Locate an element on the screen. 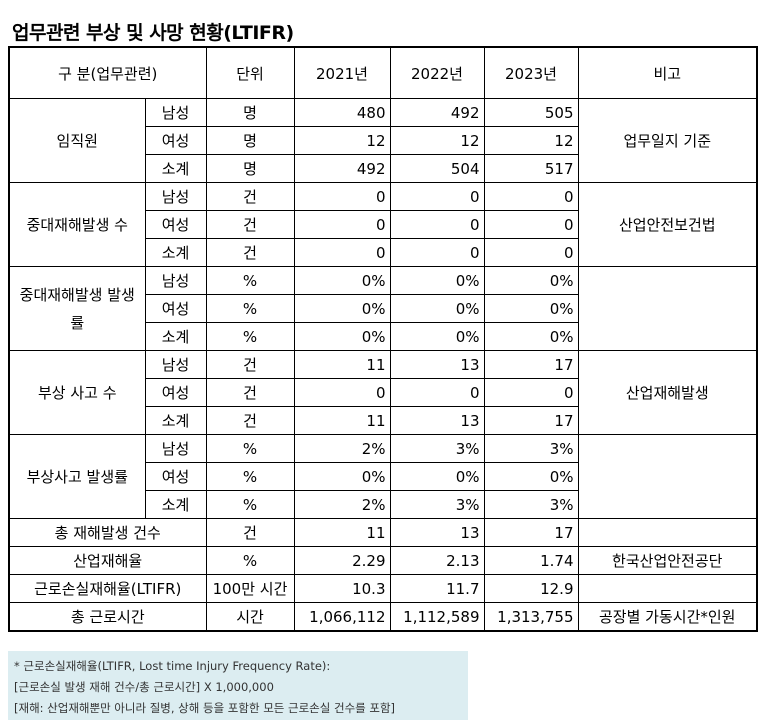 The image size is (764, 727). value-2022: 11.7 is located at coordinates (437, 588).